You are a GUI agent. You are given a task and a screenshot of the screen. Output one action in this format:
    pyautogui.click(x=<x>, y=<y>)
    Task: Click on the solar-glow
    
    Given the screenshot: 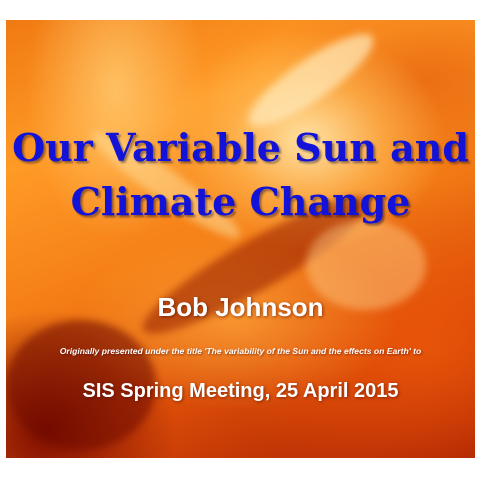 What is the action you would take?
    pyautogui.click(x=366, y=265)
    